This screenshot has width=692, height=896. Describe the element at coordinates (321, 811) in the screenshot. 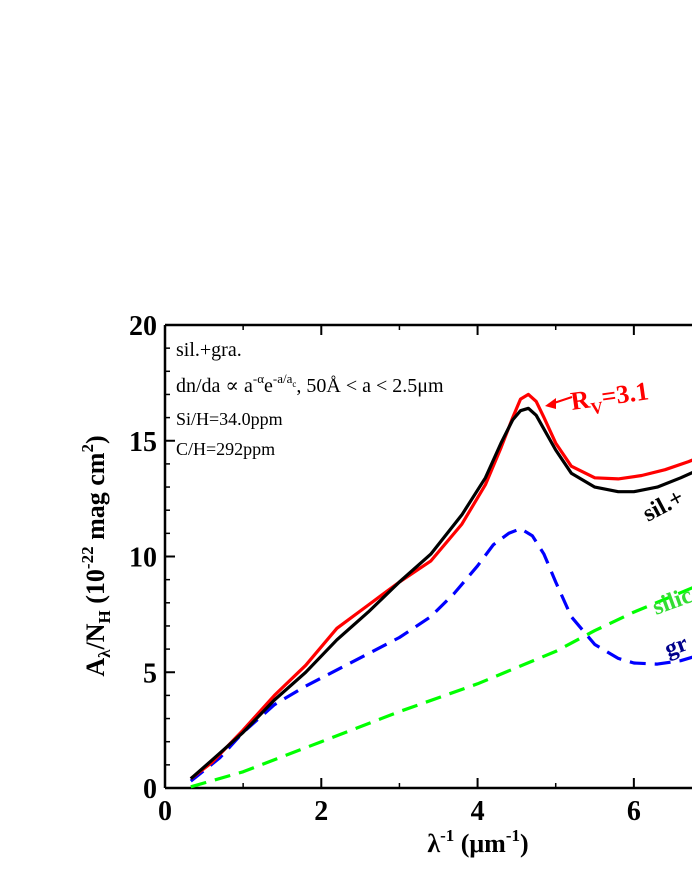

I see `x-tick-label: 2` at that location.